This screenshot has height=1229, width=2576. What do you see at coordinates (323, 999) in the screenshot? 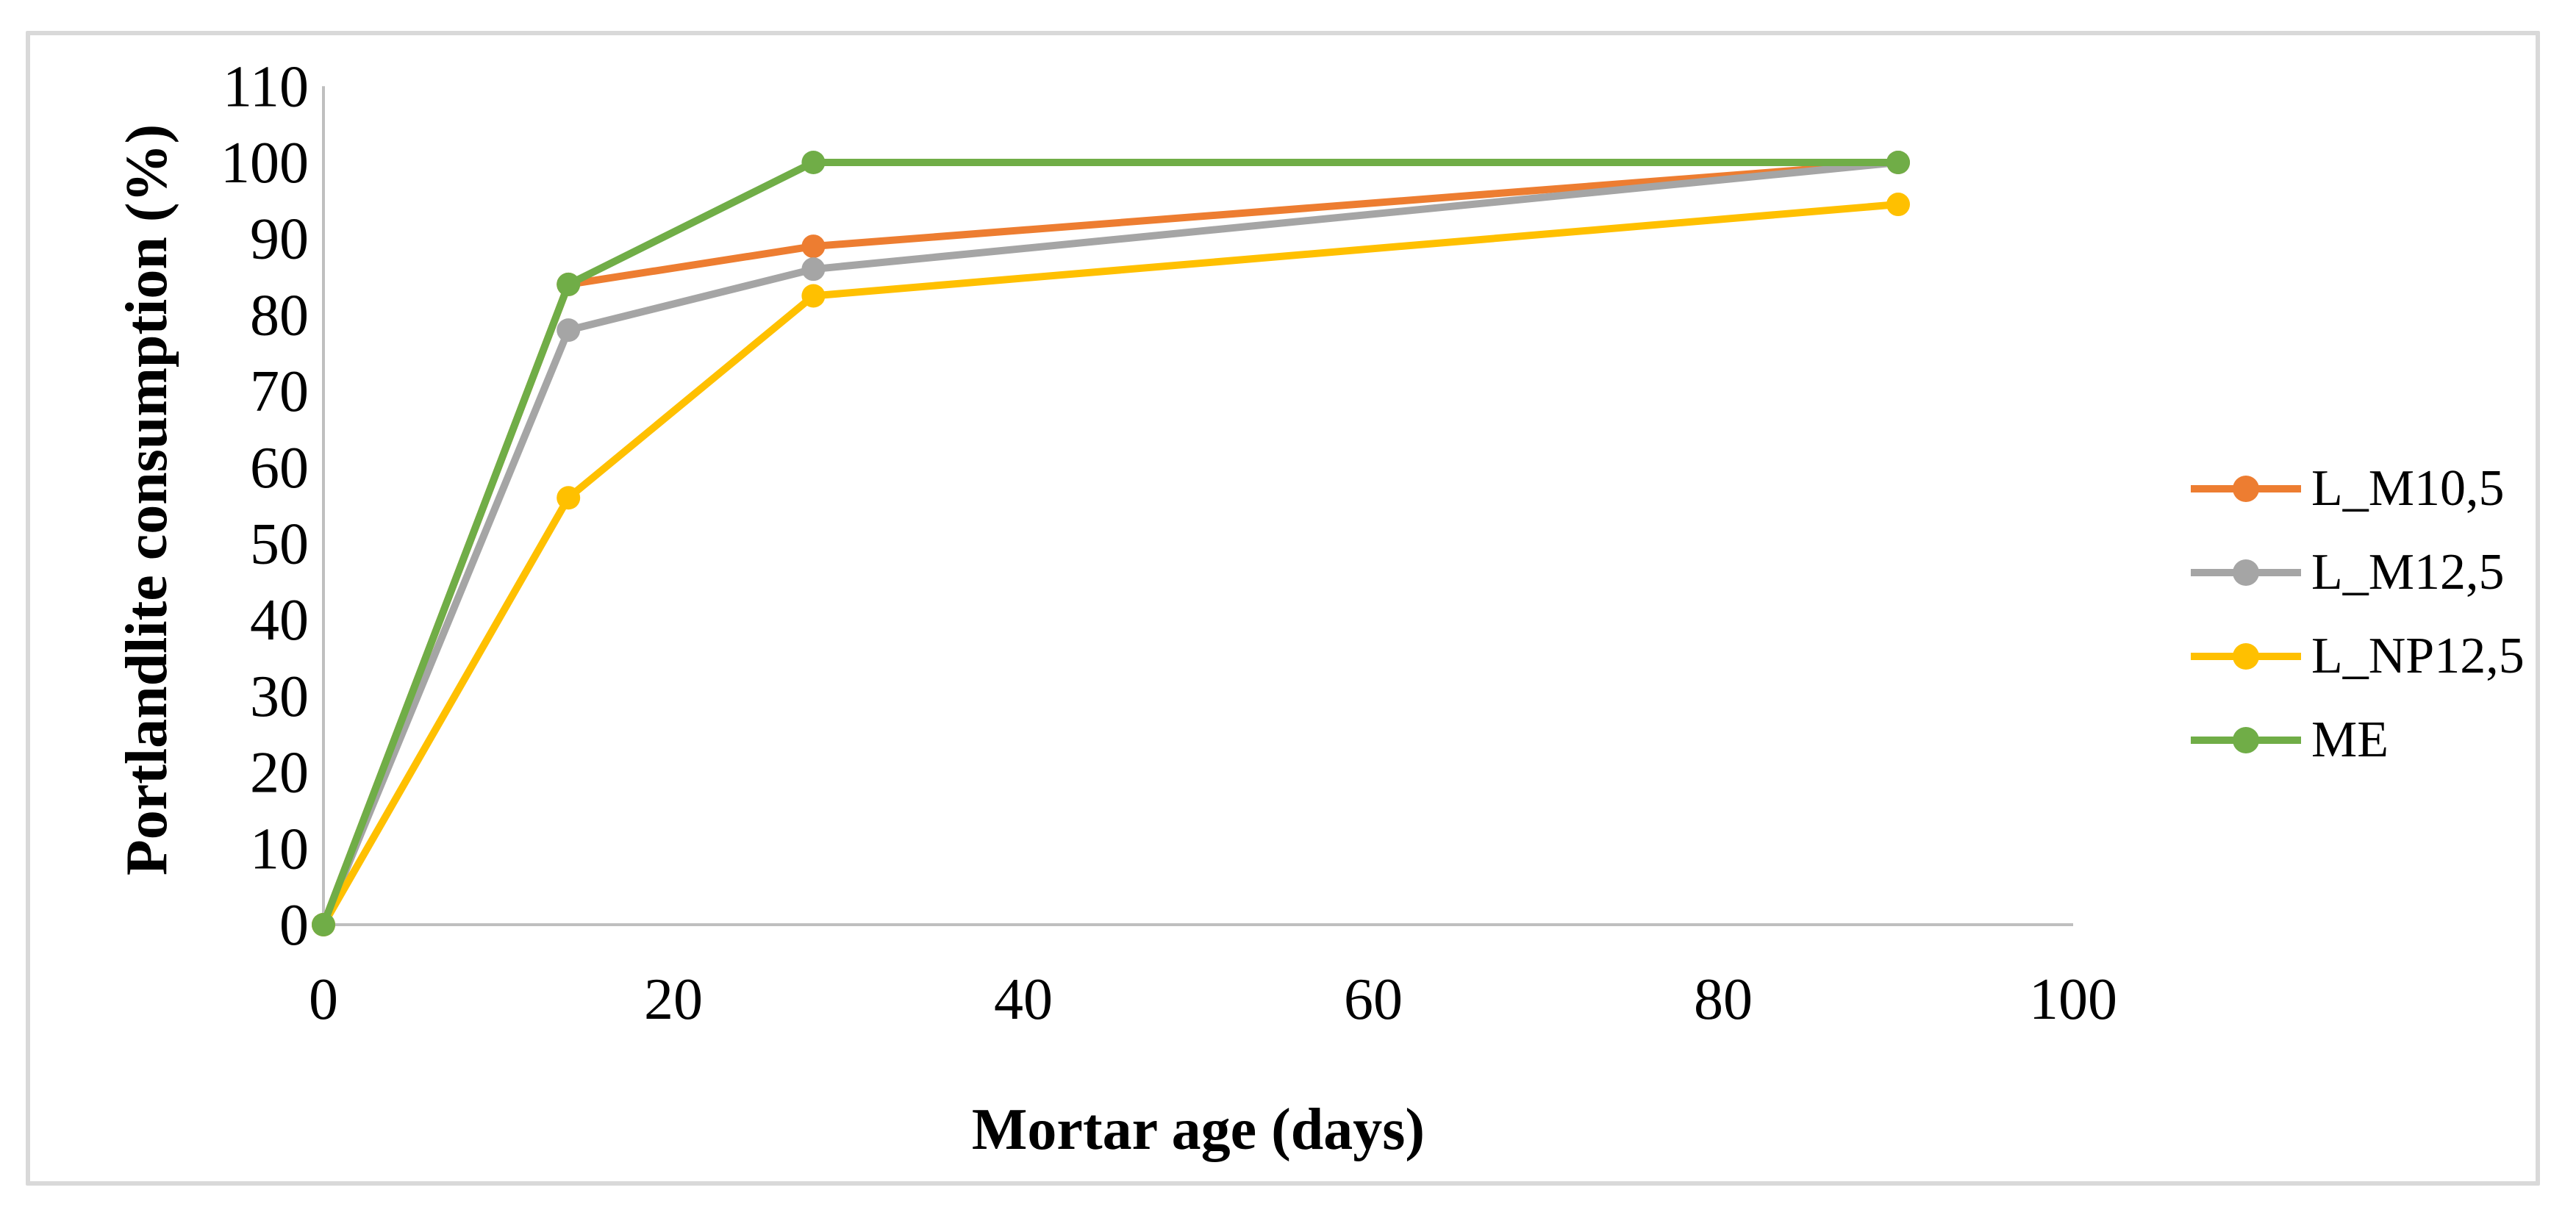
I see `x-tick-label: 0` at bounding box center [323, 999].